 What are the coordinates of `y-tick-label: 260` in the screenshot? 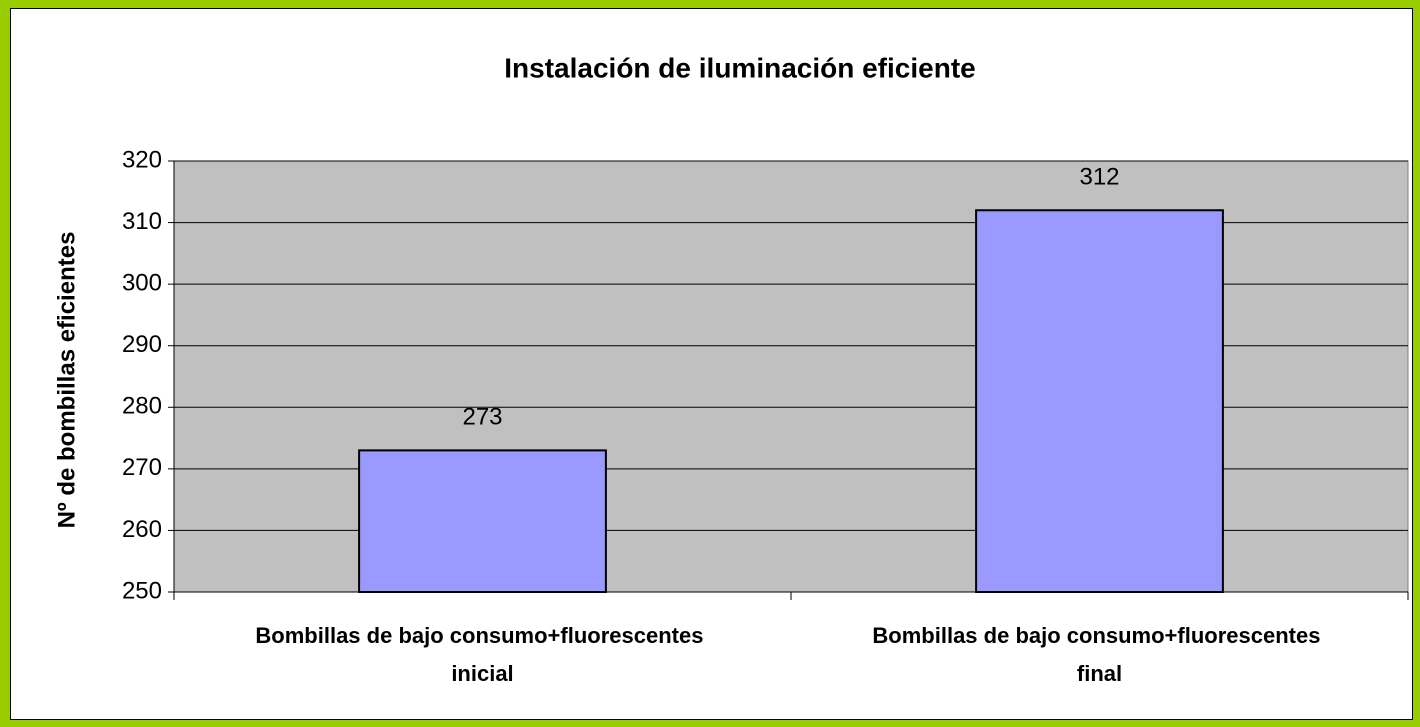 It's located at (142, 529).